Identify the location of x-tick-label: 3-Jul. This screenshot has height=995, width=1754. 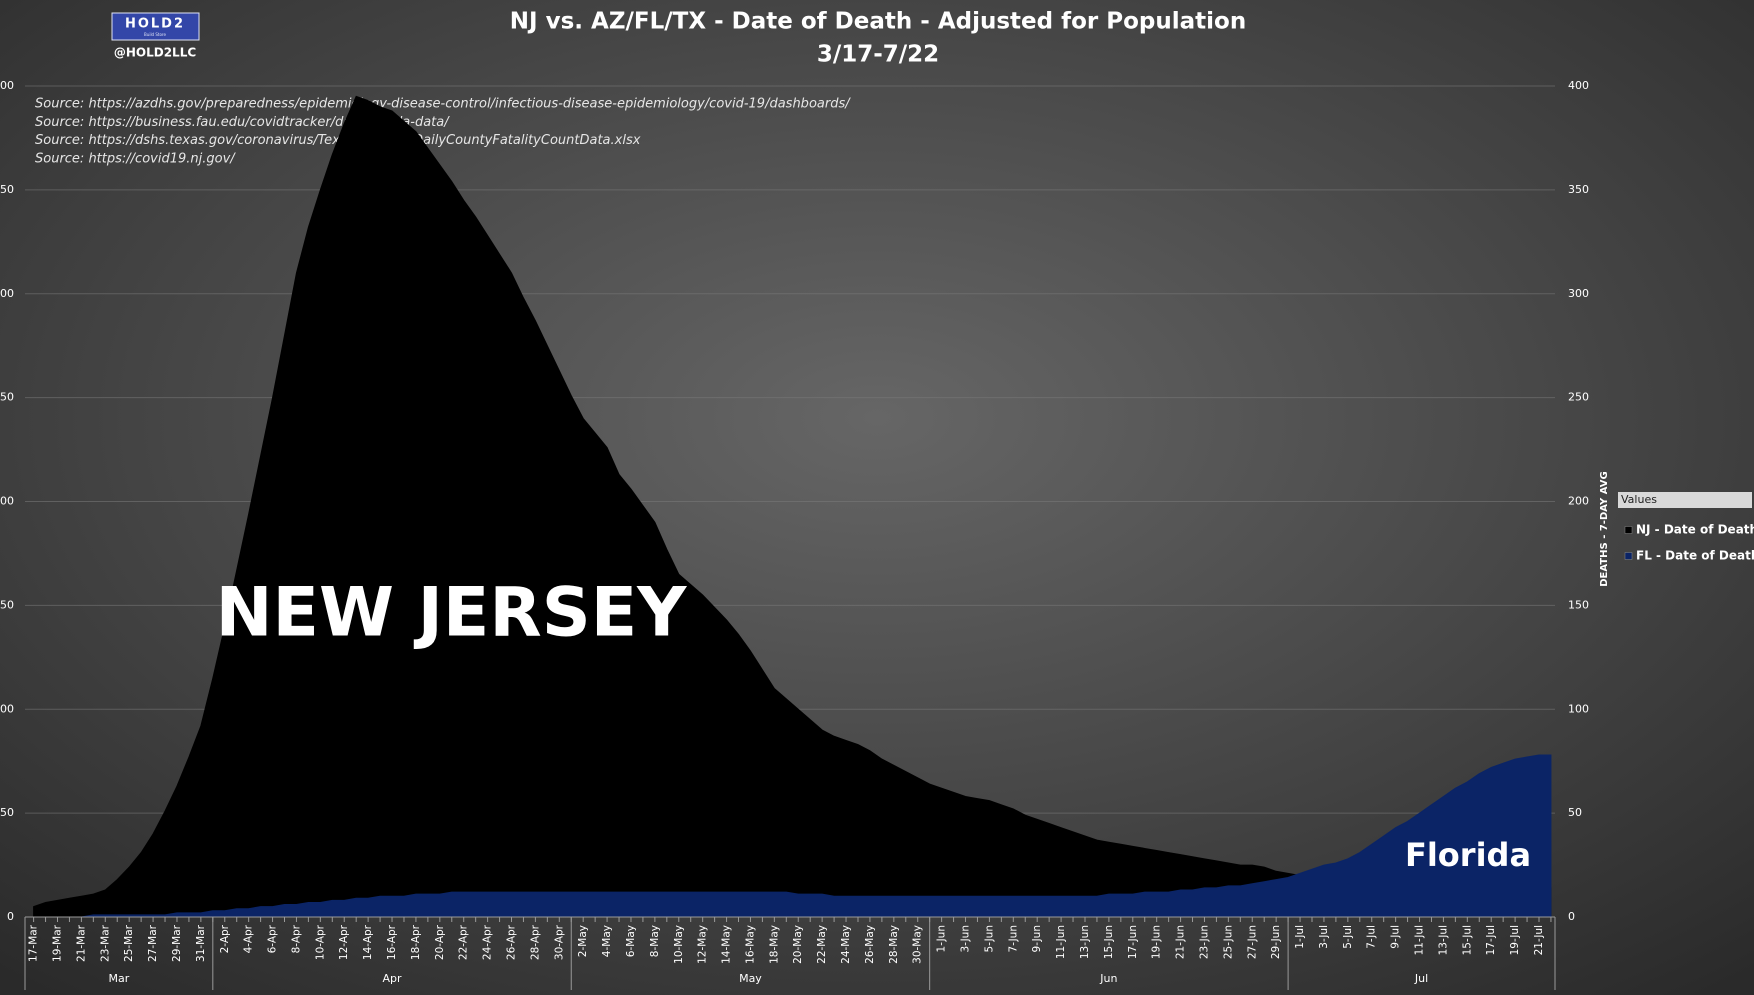
(1324, 937).